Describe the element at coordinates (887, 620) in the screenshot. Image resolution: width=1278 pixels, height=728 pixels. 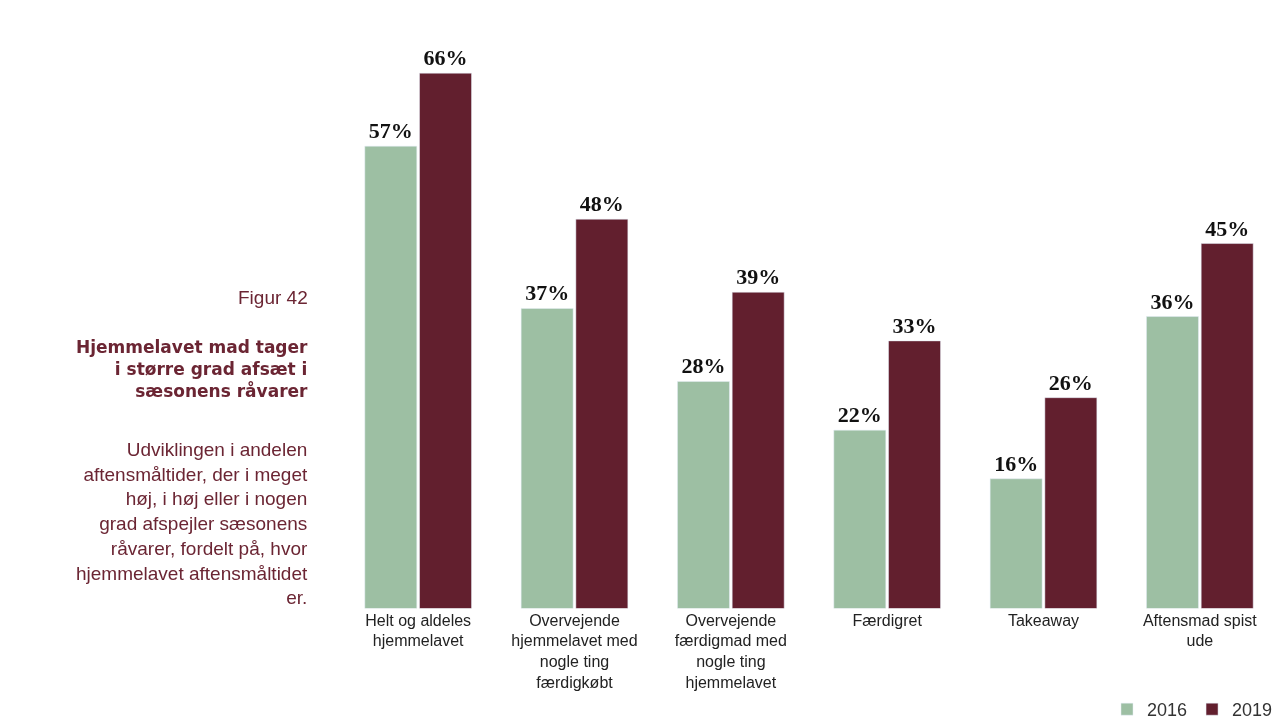
I see `x-tick-label: Færdigret` at that location.